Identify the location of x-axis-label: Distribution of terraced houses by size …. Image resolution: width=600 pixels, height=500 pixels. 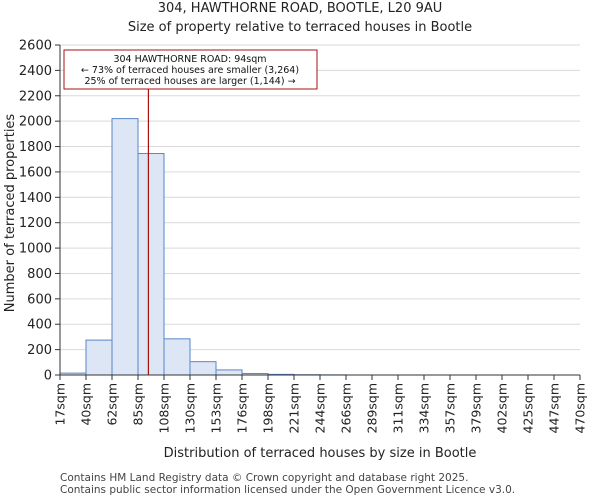
(320, 453).